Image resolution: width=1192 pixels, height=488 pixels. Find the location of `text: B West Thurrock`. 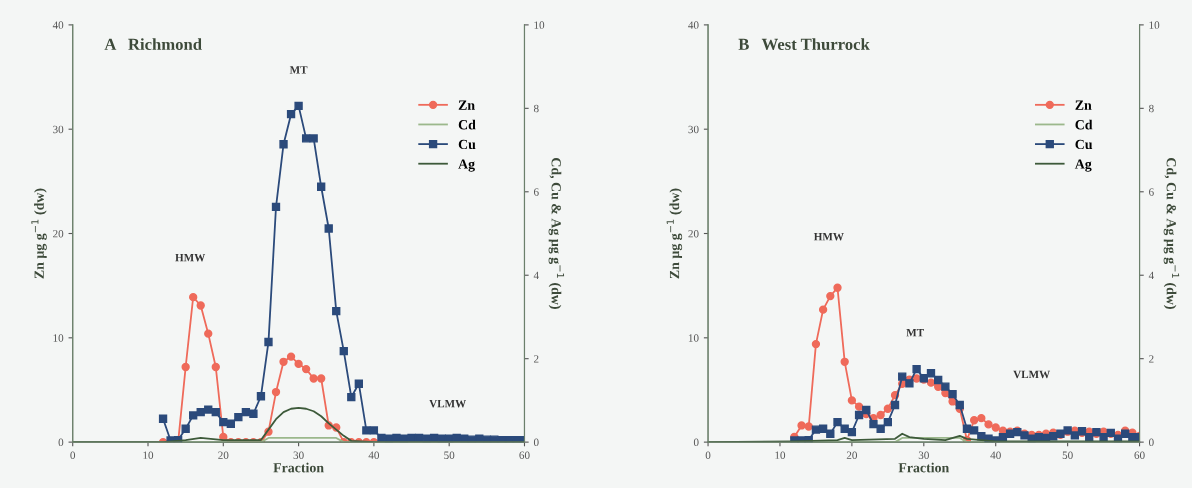

text: B West Thurrock is located at coordinates (804, 44).